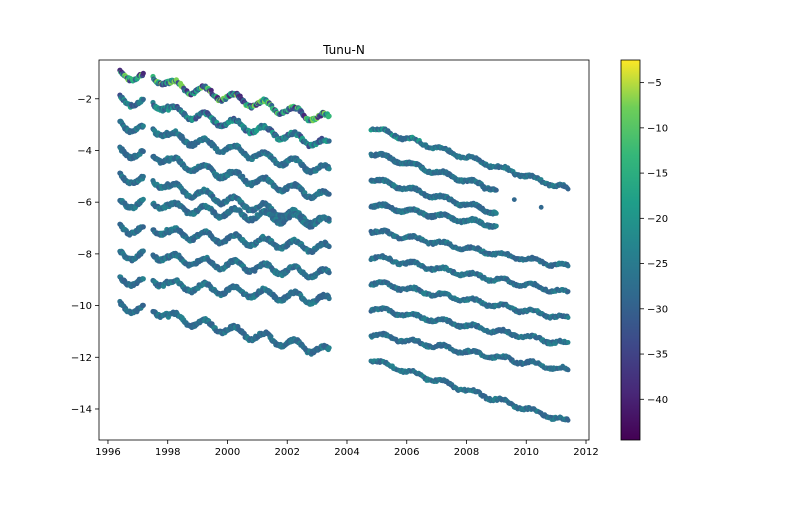 The image size is (792, 508). I want to click on x-tick-label: 2008, so click(466, 452).